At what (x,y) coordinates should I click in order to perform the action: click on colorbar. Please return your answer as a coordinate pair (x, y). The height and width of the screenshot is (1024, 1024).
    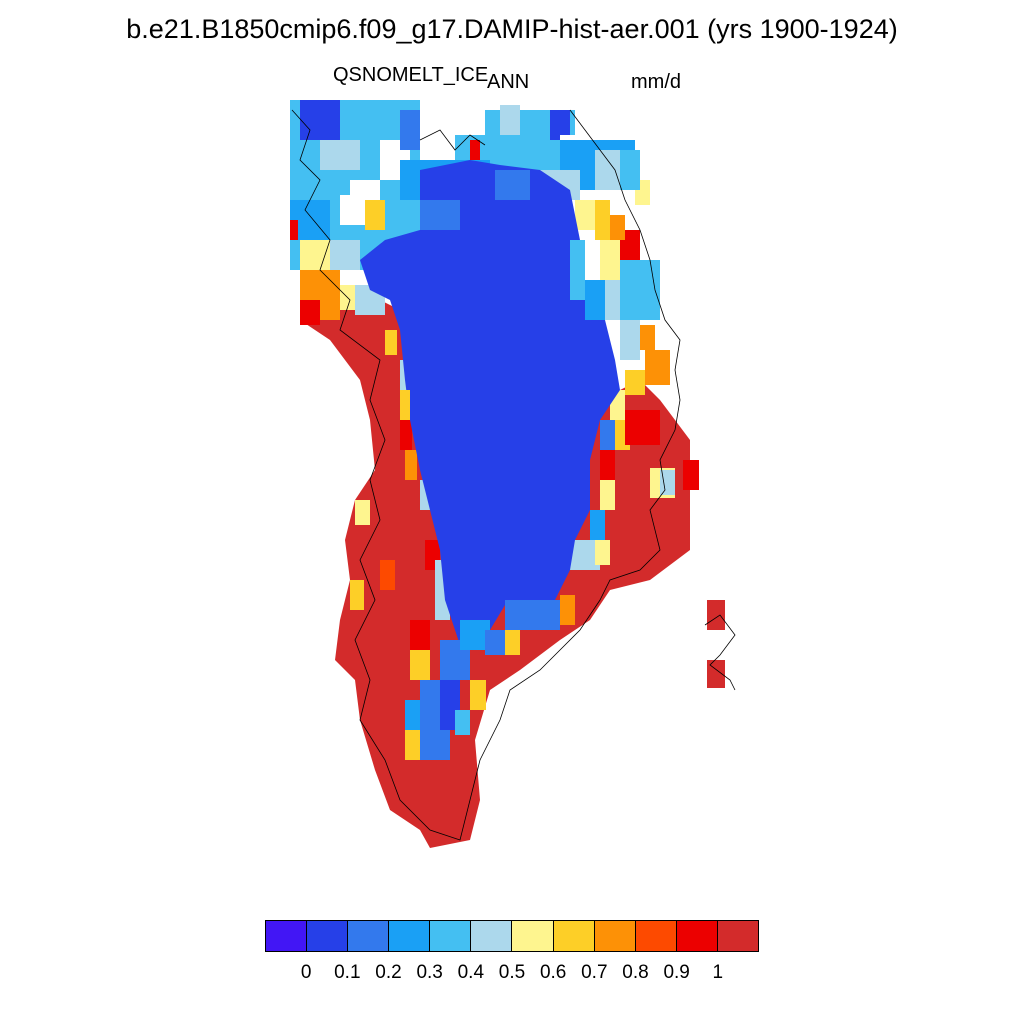
    Looking at the image, I should click on (512, 936).